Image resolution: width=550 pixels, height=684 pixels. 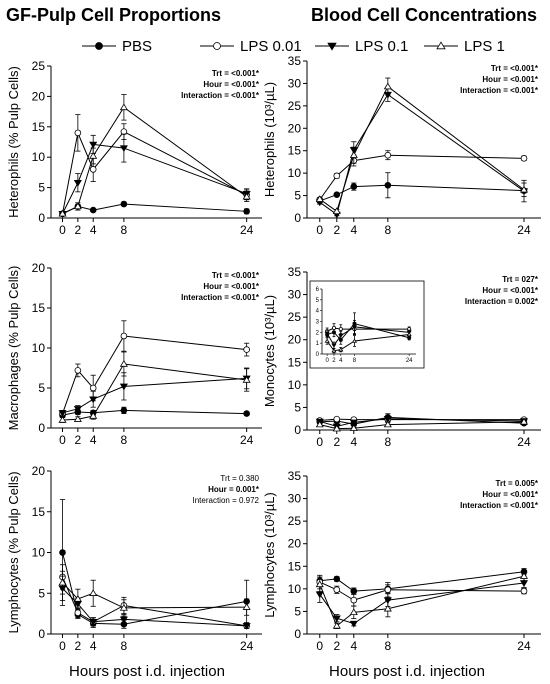 I want to click on legend-label-lps-0-01: LPS 0.01, so click(x=271, y=46).